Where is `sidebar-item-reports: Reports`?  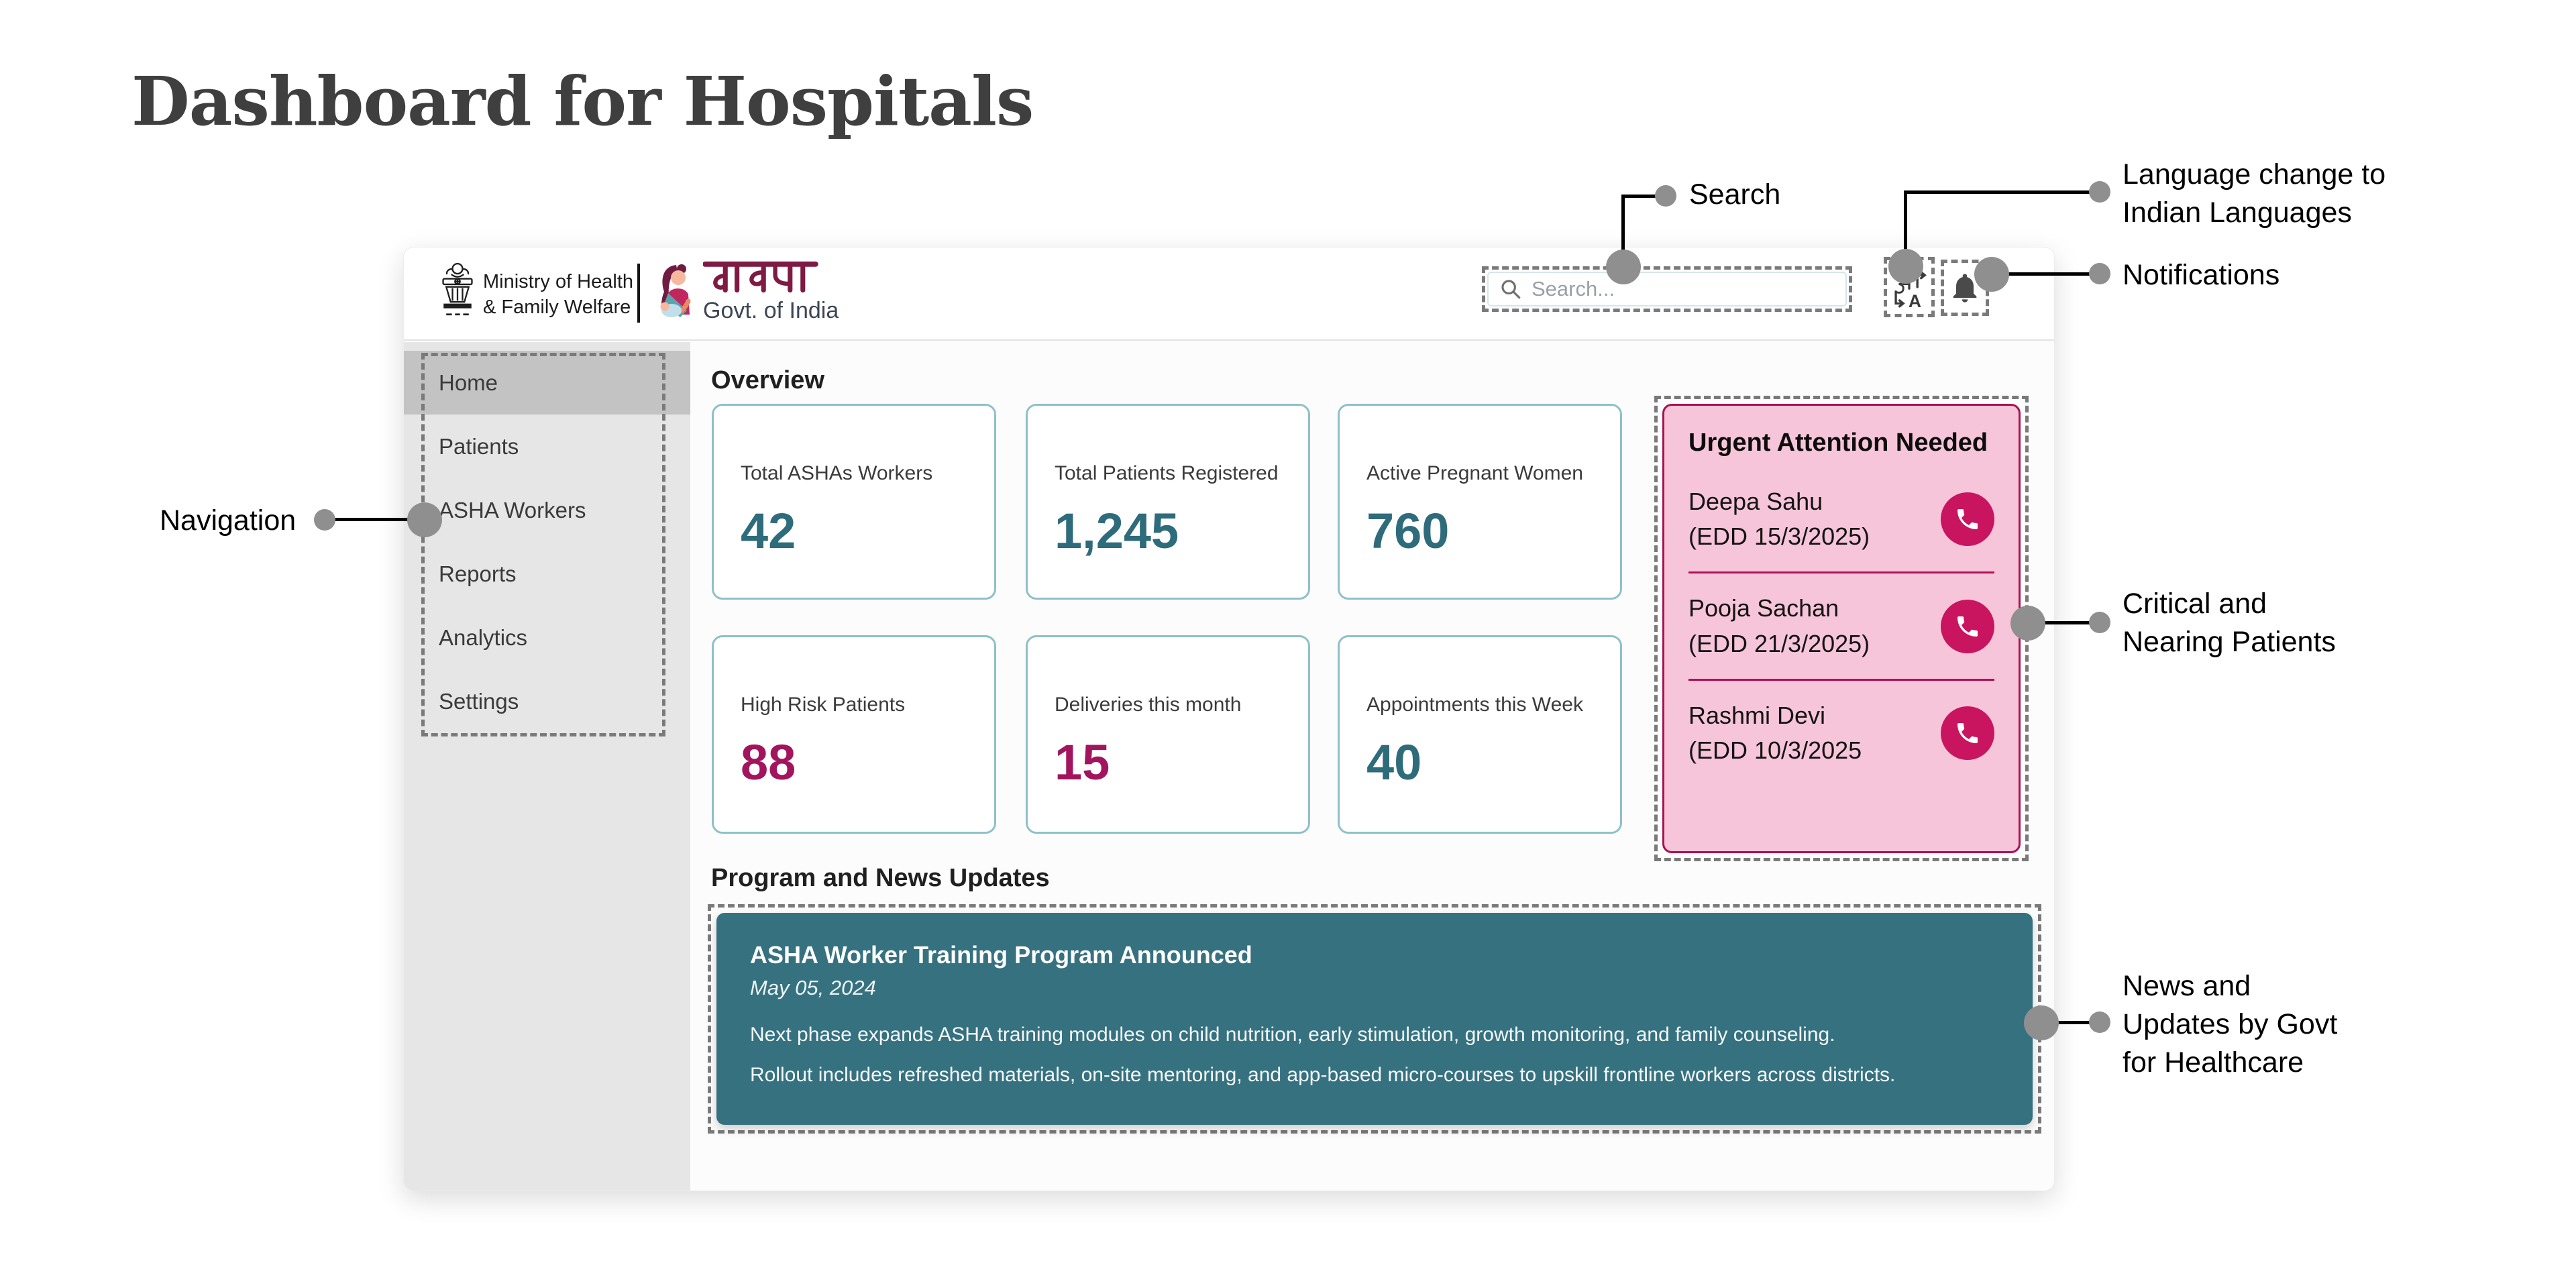
sidebar-item-reports: Reports is located at coordinates (478, 573).